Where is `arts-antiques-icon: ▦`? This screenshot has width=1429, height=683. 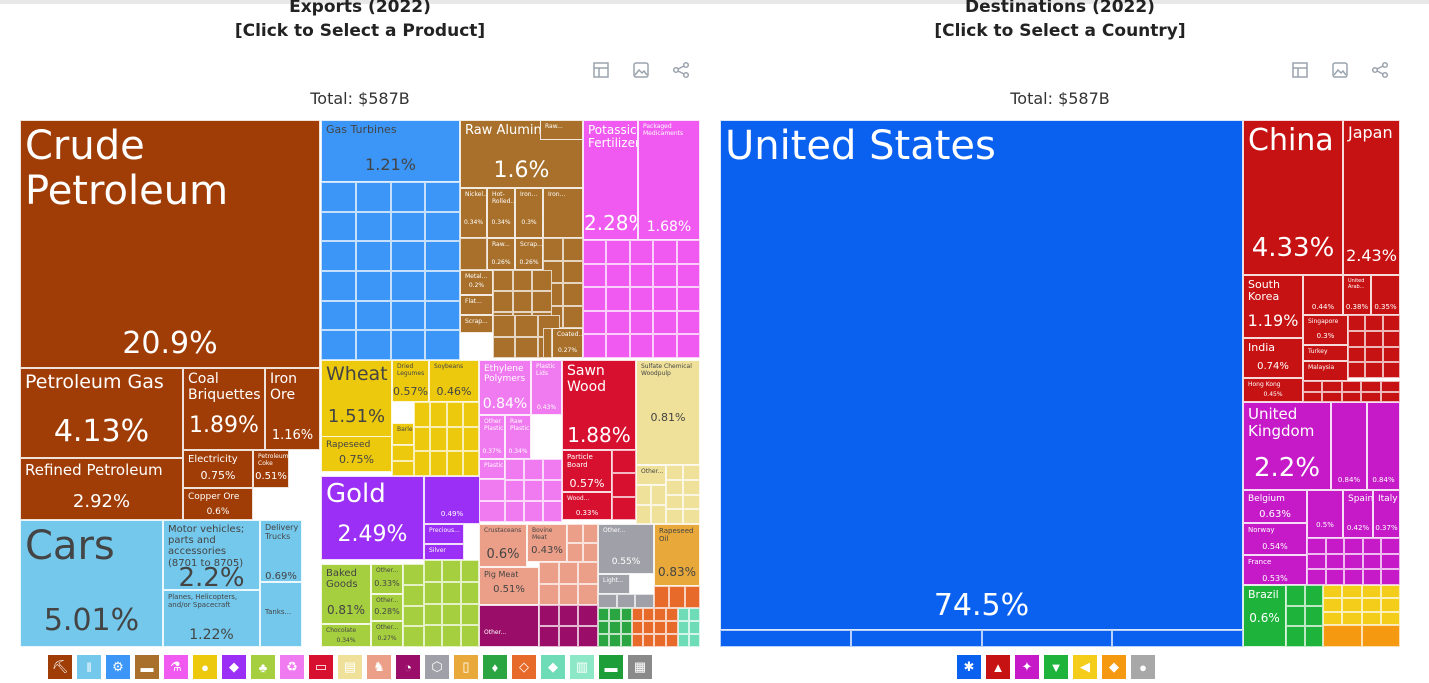 arts-antiques-icon: ▦ is located at coordinates (640, 667).